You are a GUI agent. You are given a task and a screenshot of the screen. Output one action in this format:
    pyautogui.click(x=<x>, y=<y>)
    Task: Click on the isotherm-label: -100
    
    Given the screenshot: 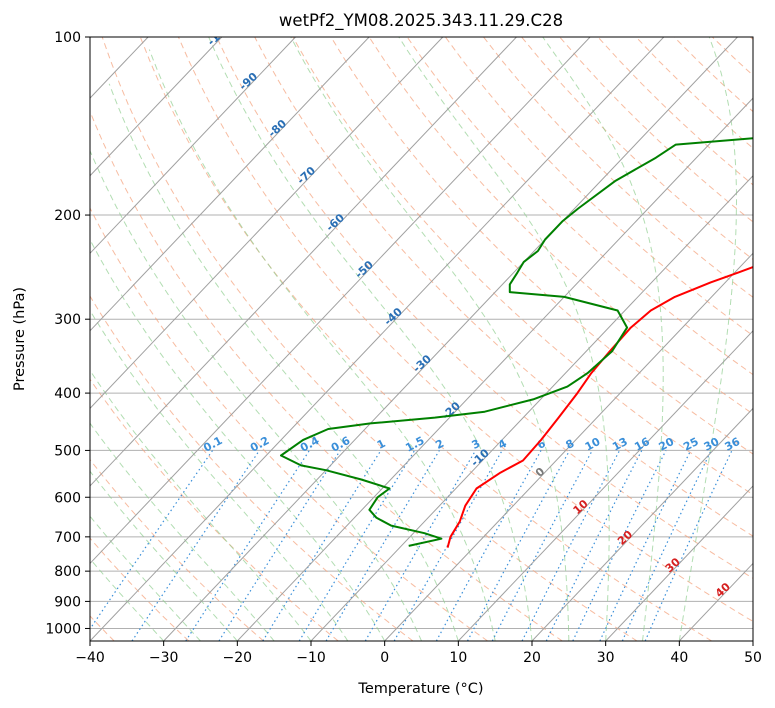 What is the action you would take?
    pyautogui.click(x=219, y=34)
    